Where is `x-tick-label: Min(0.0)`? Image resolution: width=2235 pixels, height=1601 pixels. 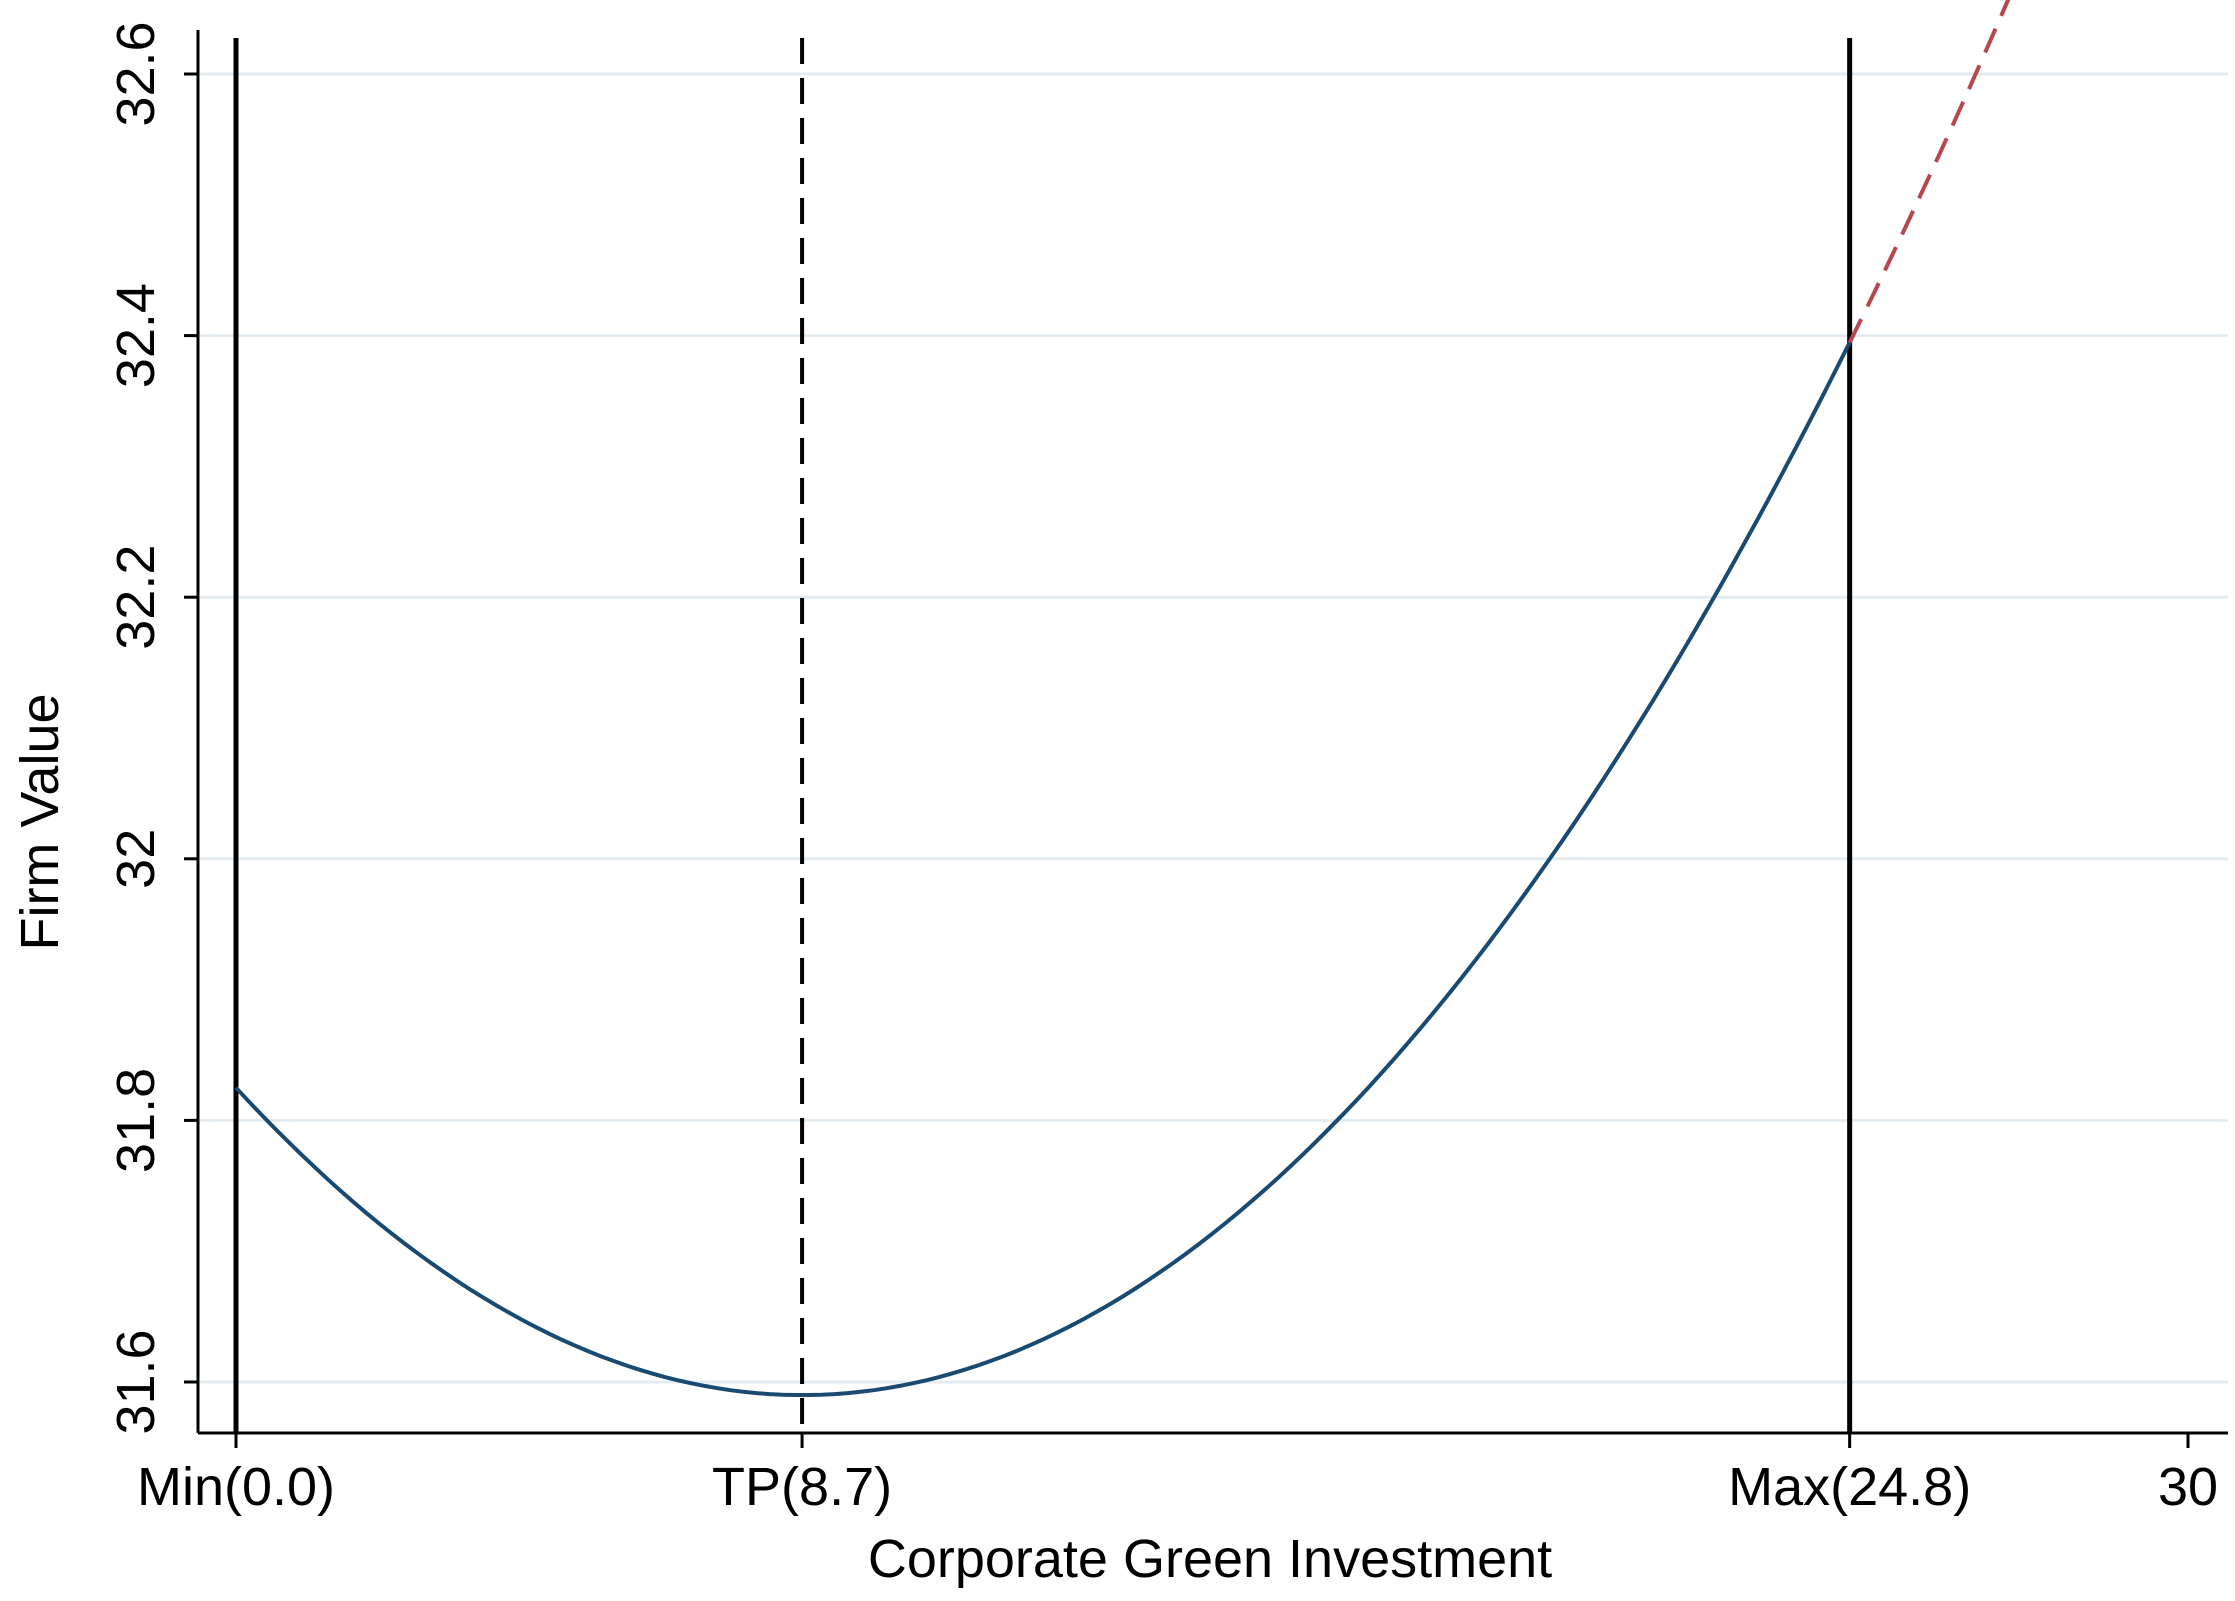
x-tick-label: Min(0.0) is located at coordinates (236, 1487).